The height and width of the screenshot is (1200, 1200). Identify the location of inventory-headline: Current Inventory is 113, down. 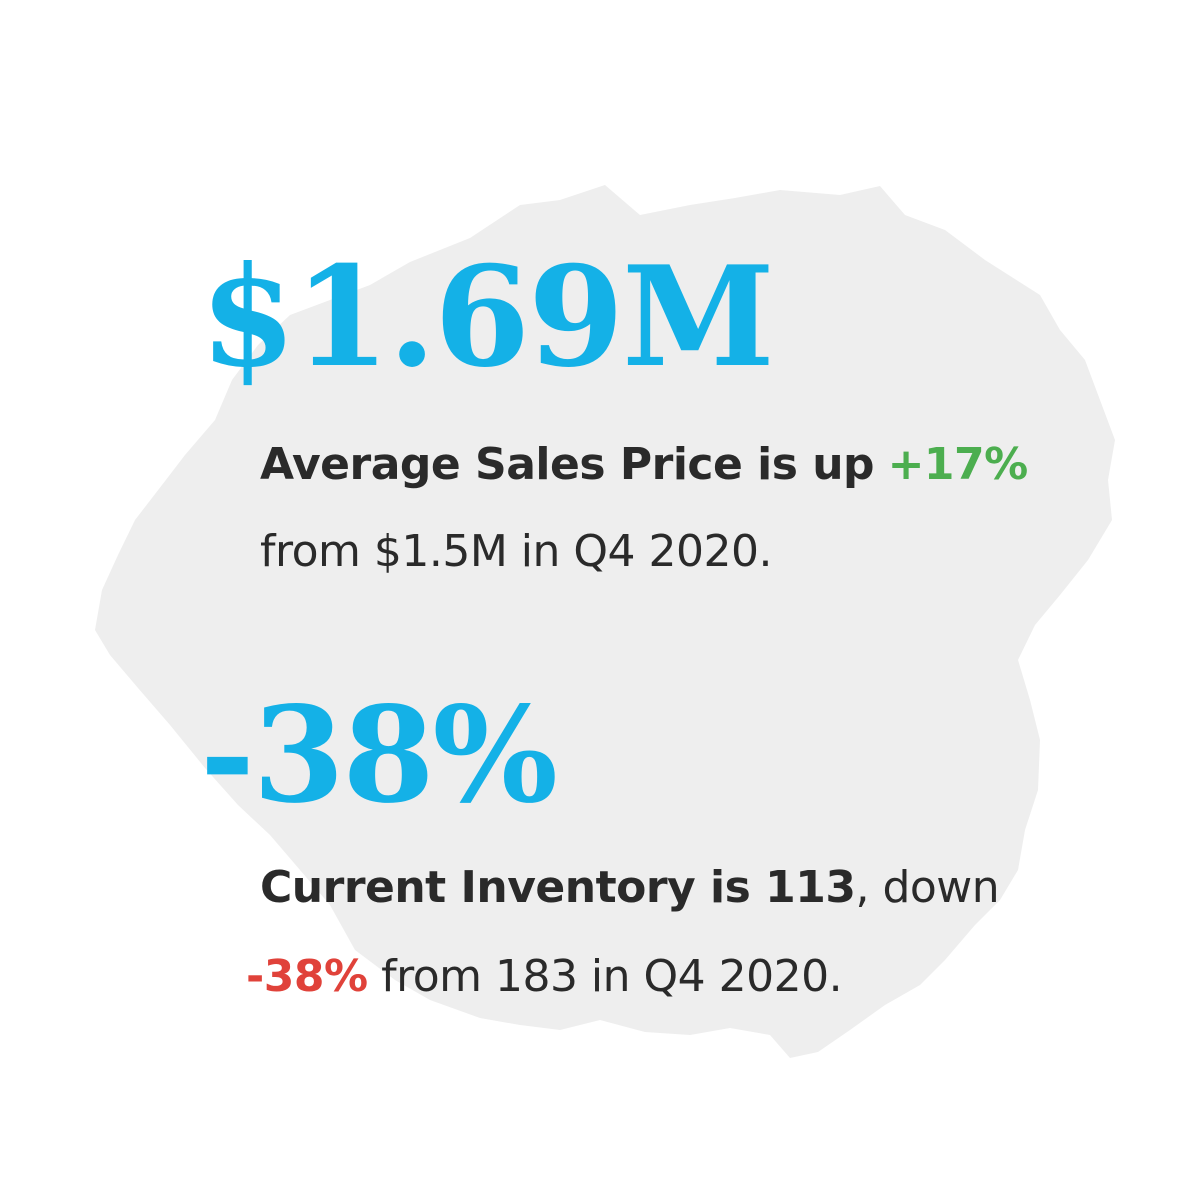
(630, 888).